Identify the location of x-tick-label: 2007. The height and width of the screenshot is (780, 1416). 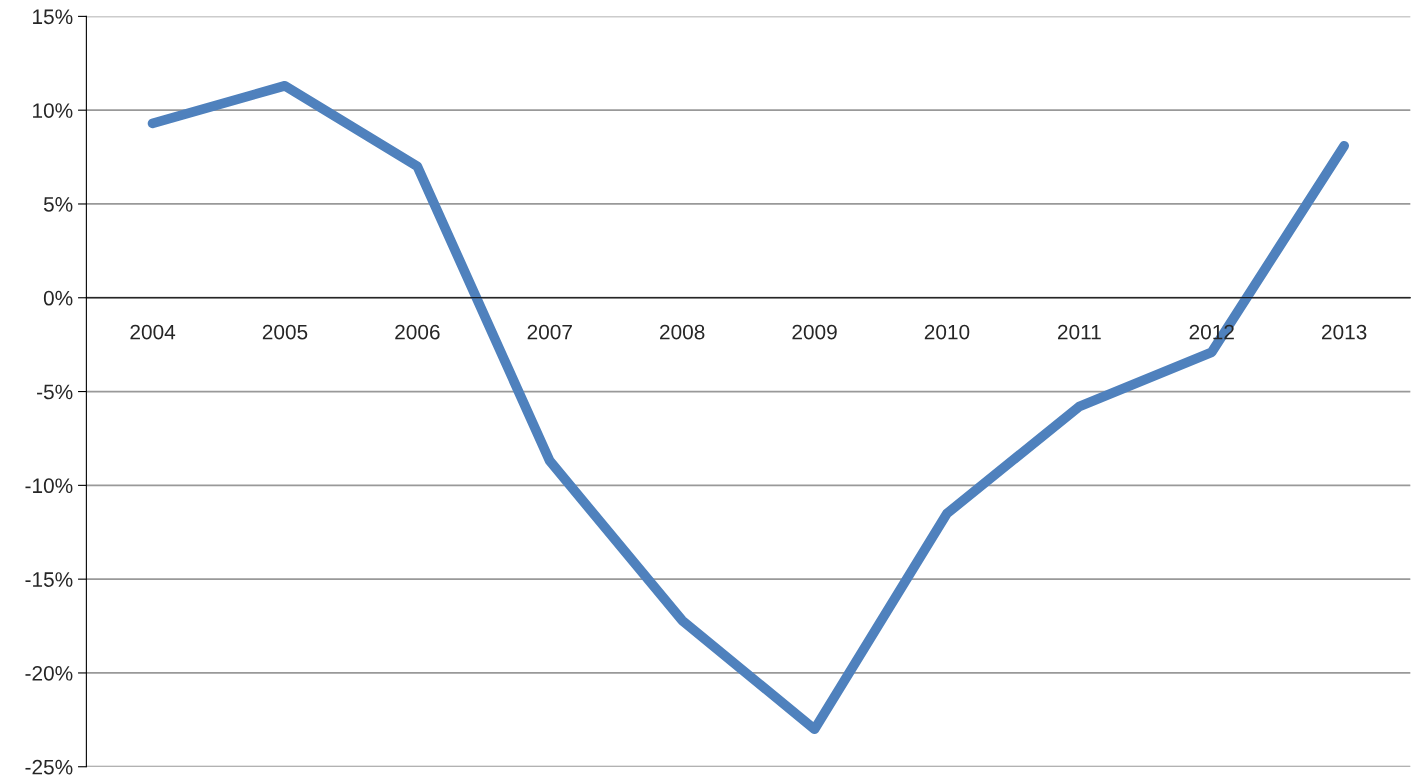
(549, 332).